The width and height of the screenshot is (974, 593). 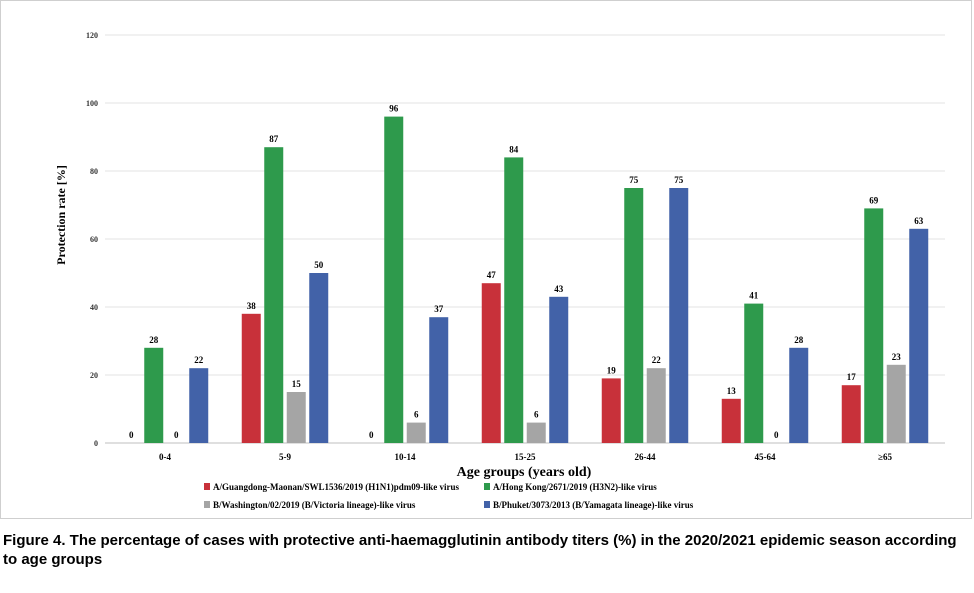 What do you see at coordinates (575, 487) in the screenshot?
I see `legend-entry: A/Hong Kong/2671/2019 (H3N2)-like virus` at bounding box center [575, 487].